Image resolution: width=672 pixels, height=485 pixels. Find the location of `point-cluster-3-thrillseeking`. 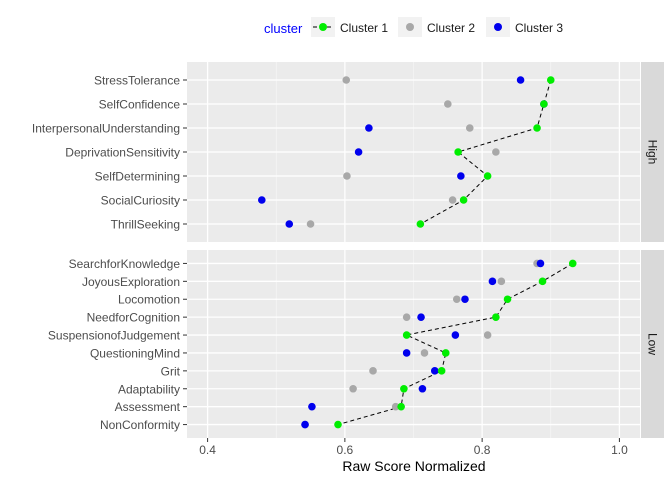

point-cluster-3-thrillseeking is located at coordinates (289, 224).